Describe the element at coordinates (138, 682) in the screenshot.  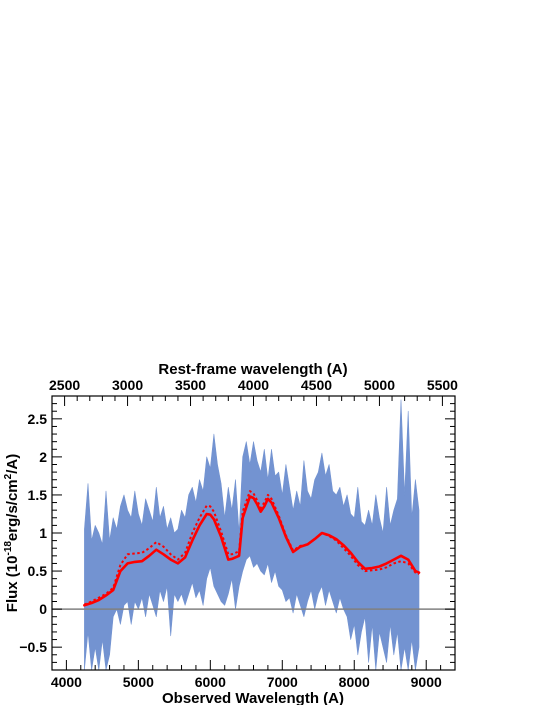
I see `x-tick-label: 5000` at that location.